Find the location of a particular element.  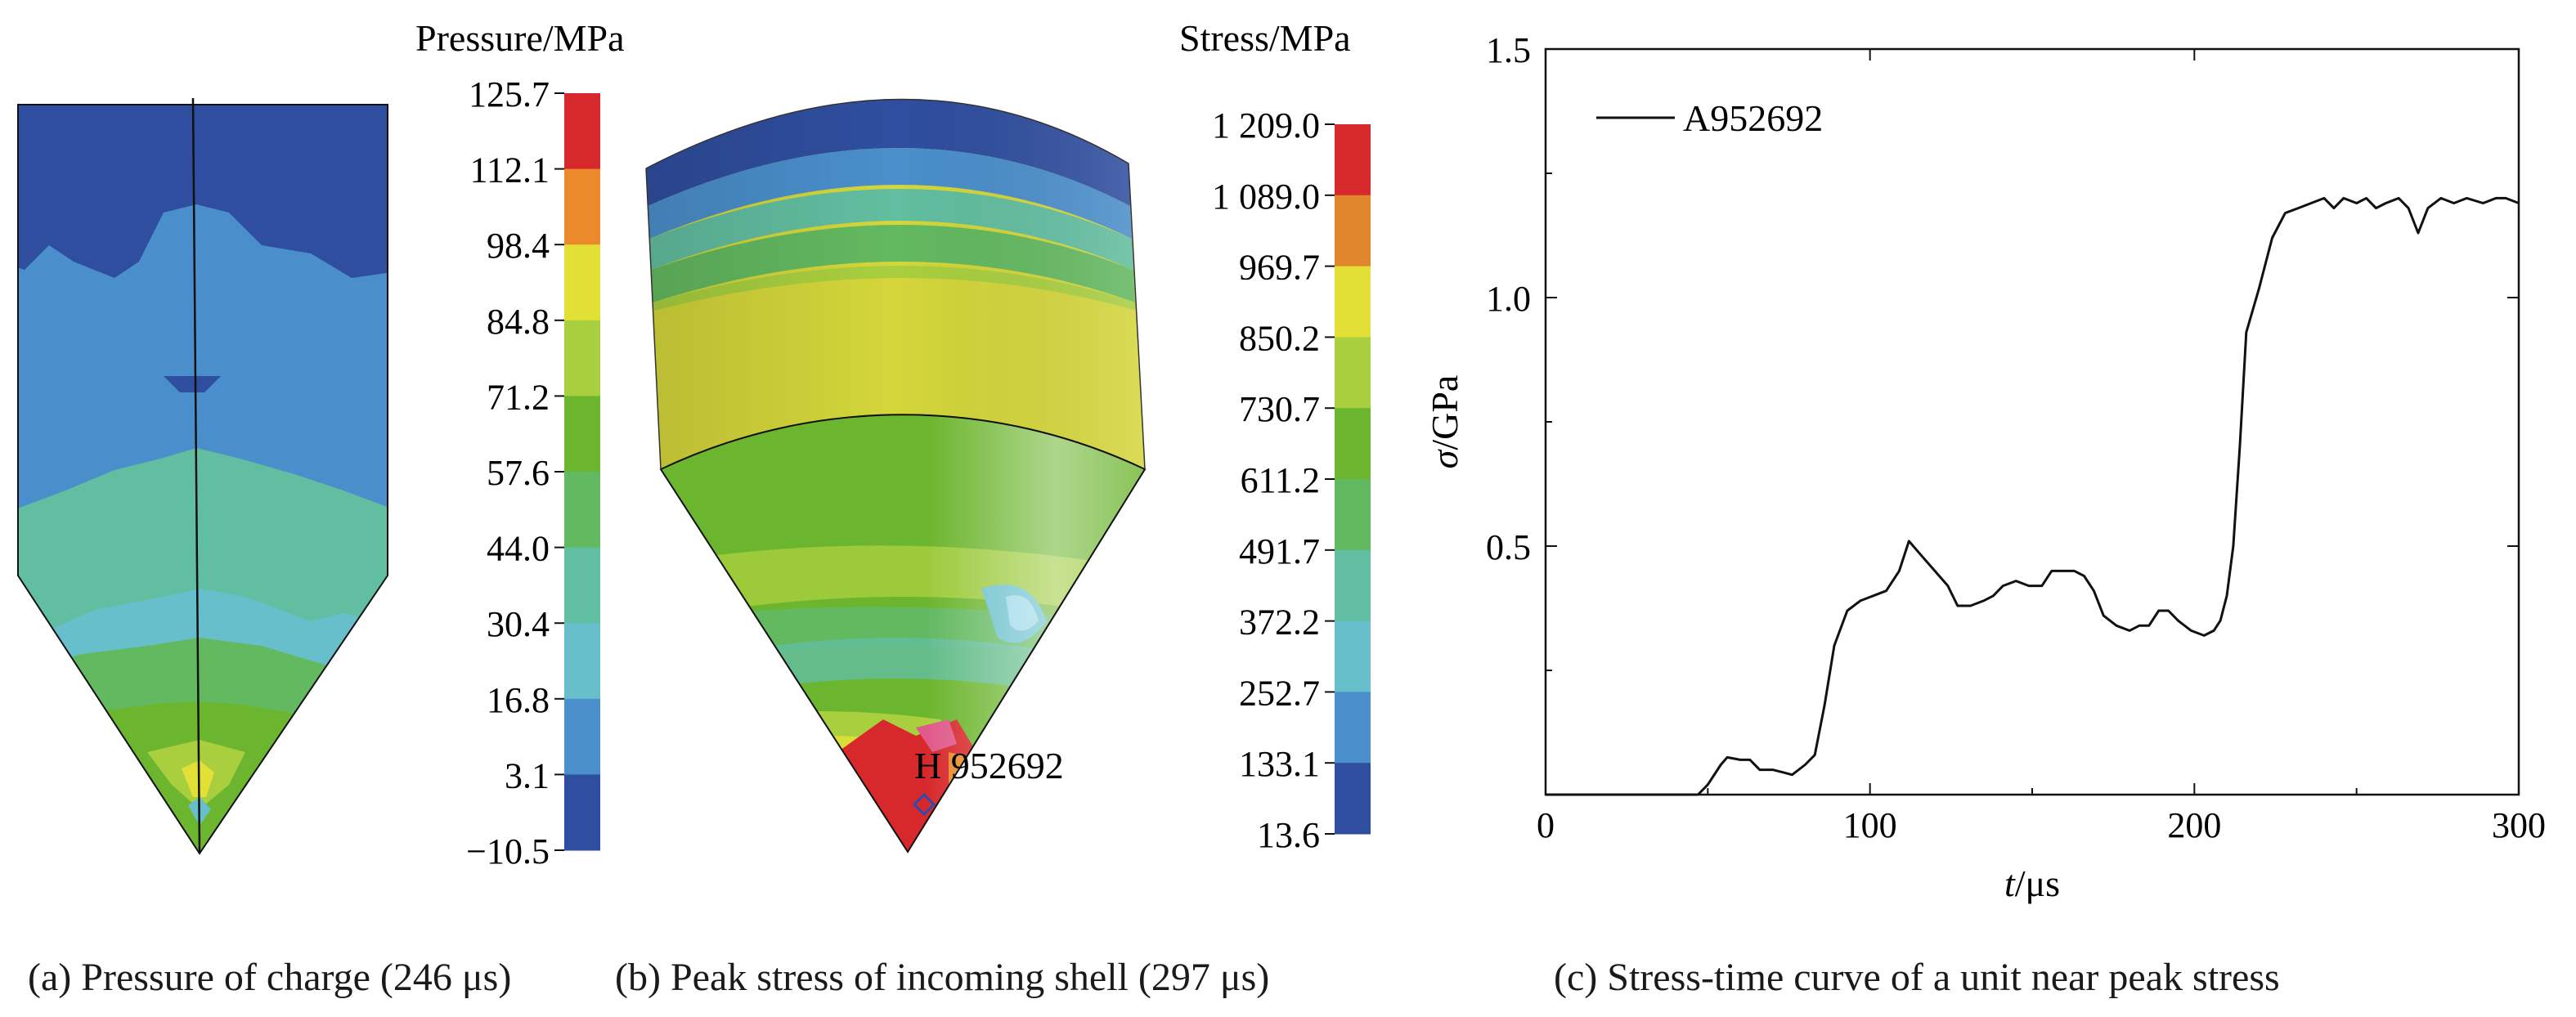

pressure-color-scale is located at coordinates (582, 472).